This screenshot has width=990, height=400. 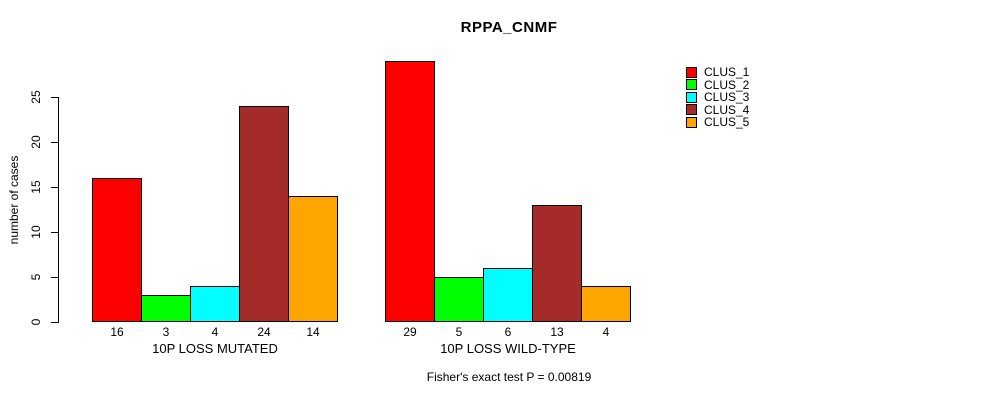 I want to click on y-tick-label: 20, so click(x=36, y=142).